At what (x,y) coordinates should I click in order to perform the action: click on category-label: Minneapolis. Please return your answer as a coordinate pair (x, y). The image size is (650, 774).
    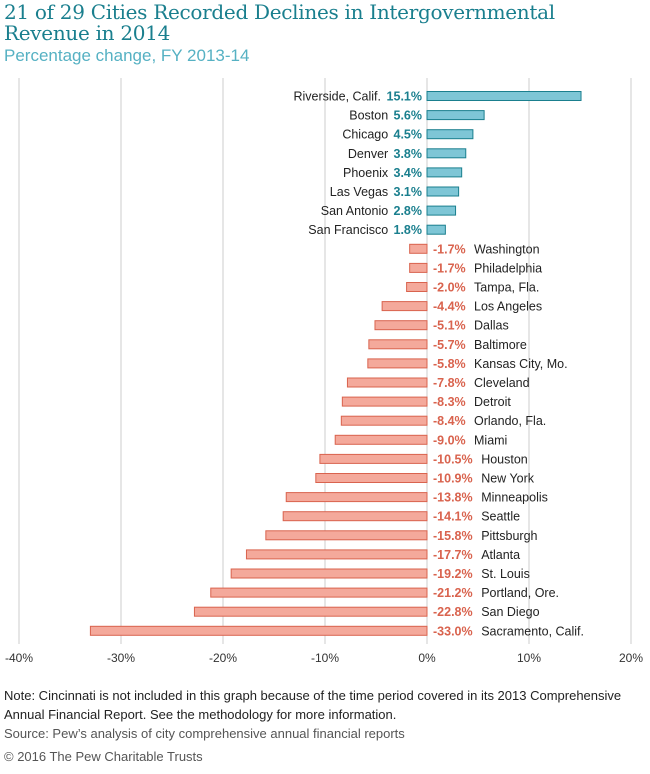
    Looking at the image, I should click on (514, 498).